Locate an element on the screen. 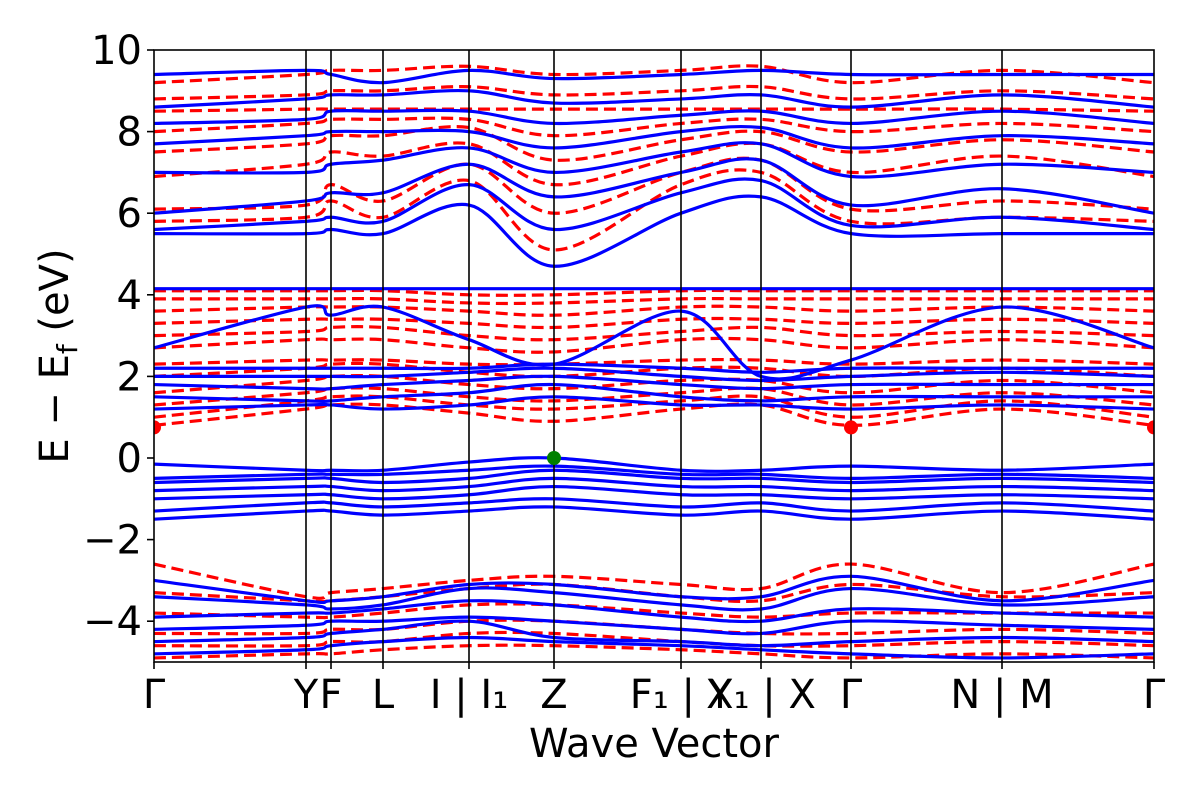 Image resolution: width=1200 pixels, height=804 pixels. marker-layer is located at coordinates (654, 442).